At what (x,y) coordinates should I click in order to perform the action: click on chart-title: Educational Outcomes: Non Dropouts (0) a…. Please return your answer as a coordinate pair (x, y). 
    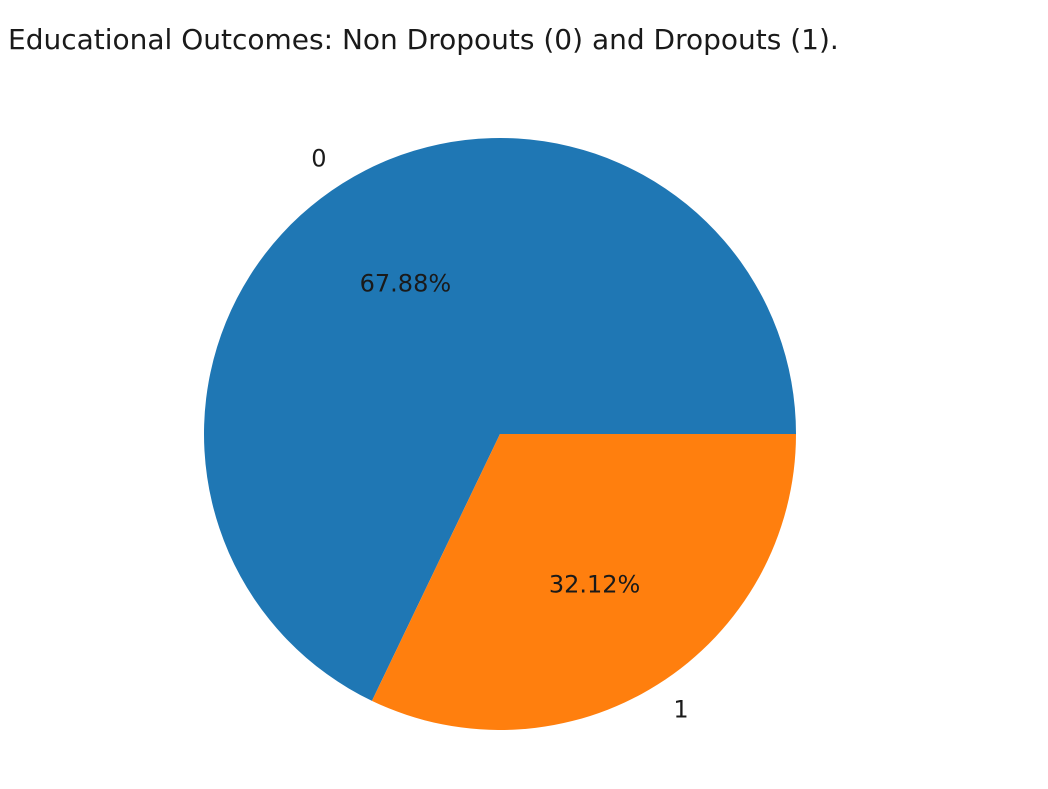
    Looking at the image, I should click on (423, 39).